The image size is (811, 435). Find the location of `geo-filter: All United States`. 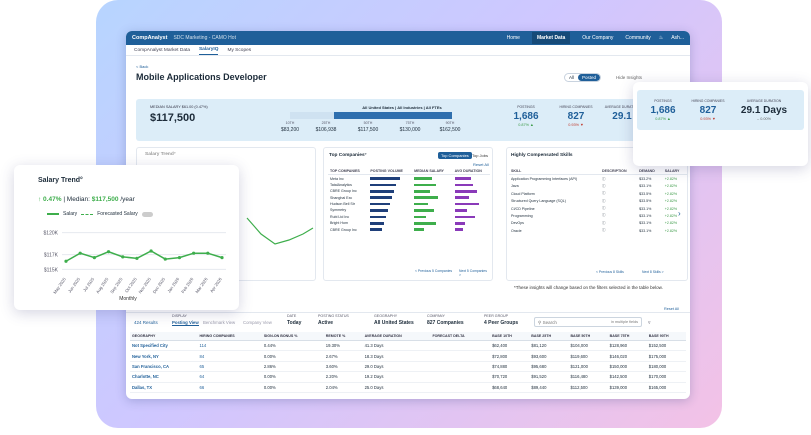

geo-filter: All United States is located at coordinates (394, 323).